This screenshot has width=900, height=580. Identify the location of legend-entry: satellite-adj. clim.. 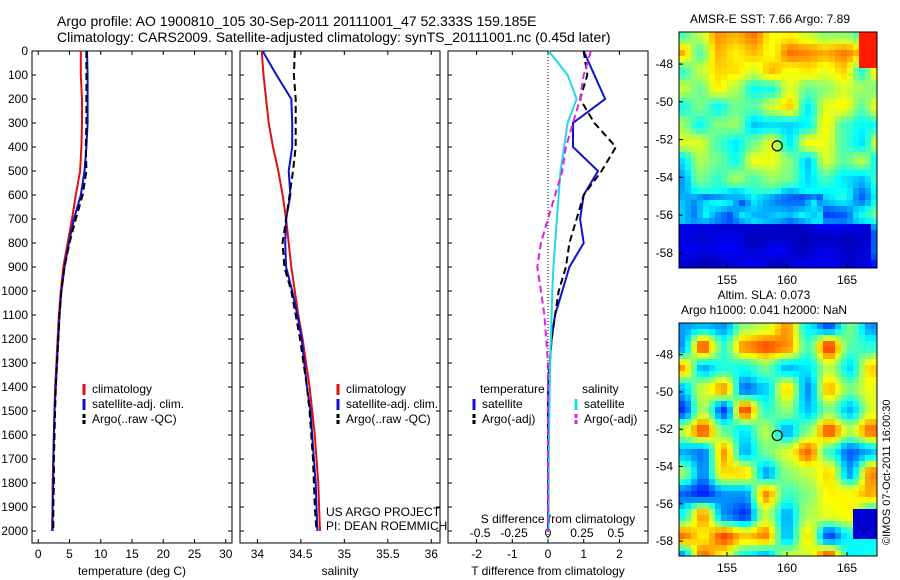
(138, 404).